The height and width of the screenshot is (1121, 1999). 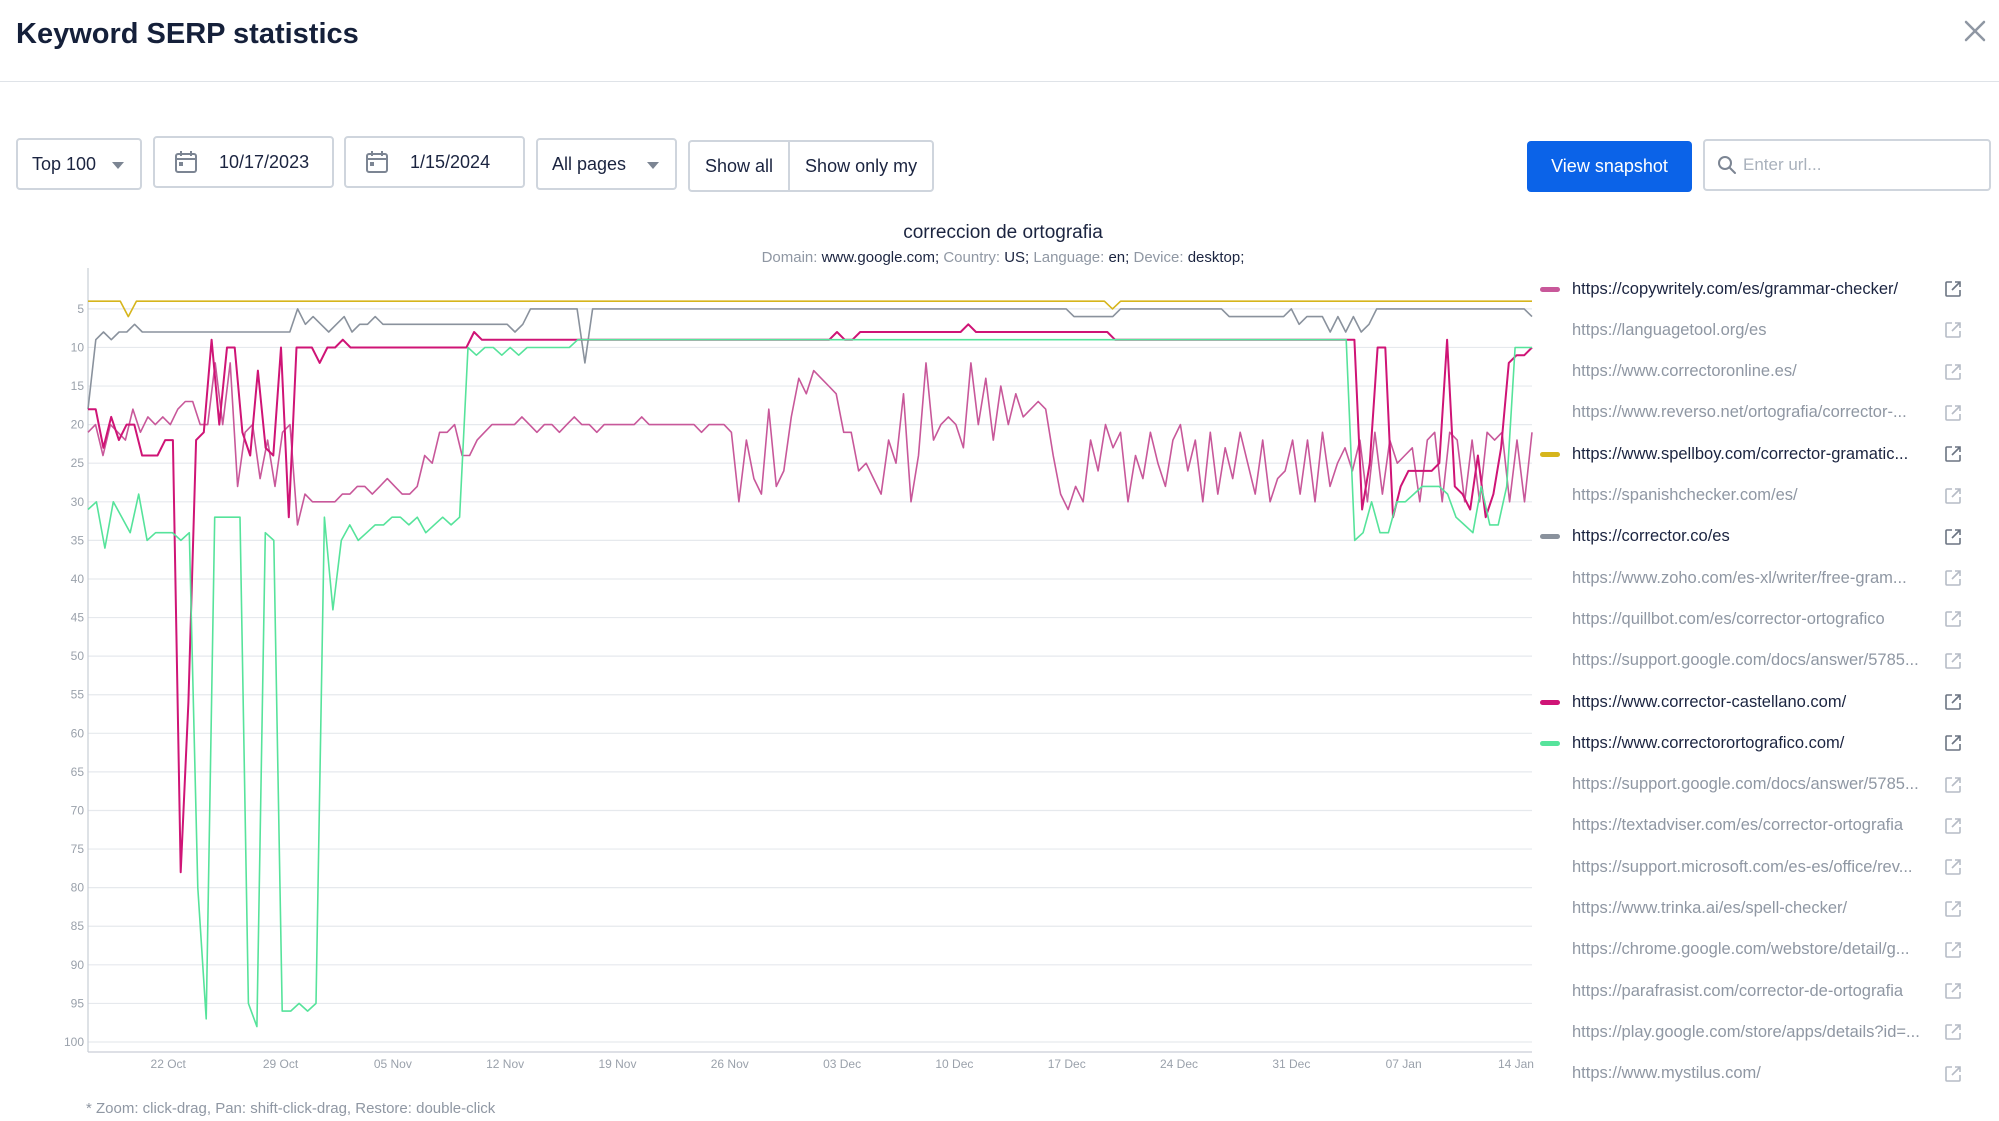 What do you see at coordinates (393, 1064) in the screenshot?
I see `x-tick-label: 05 Nov` at bounding box center [393, 1064].